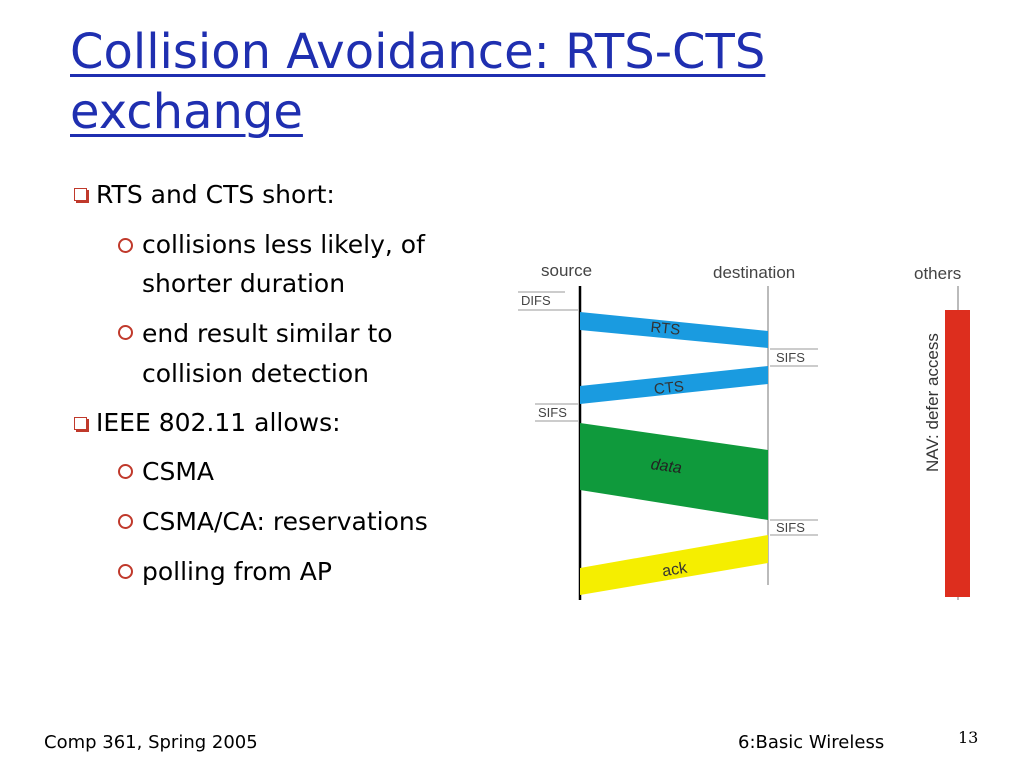 Image resolution: width=1024 pixels, height=768 pixels. I want to click on nav-label: NAV: defer access, so click(932, 402).